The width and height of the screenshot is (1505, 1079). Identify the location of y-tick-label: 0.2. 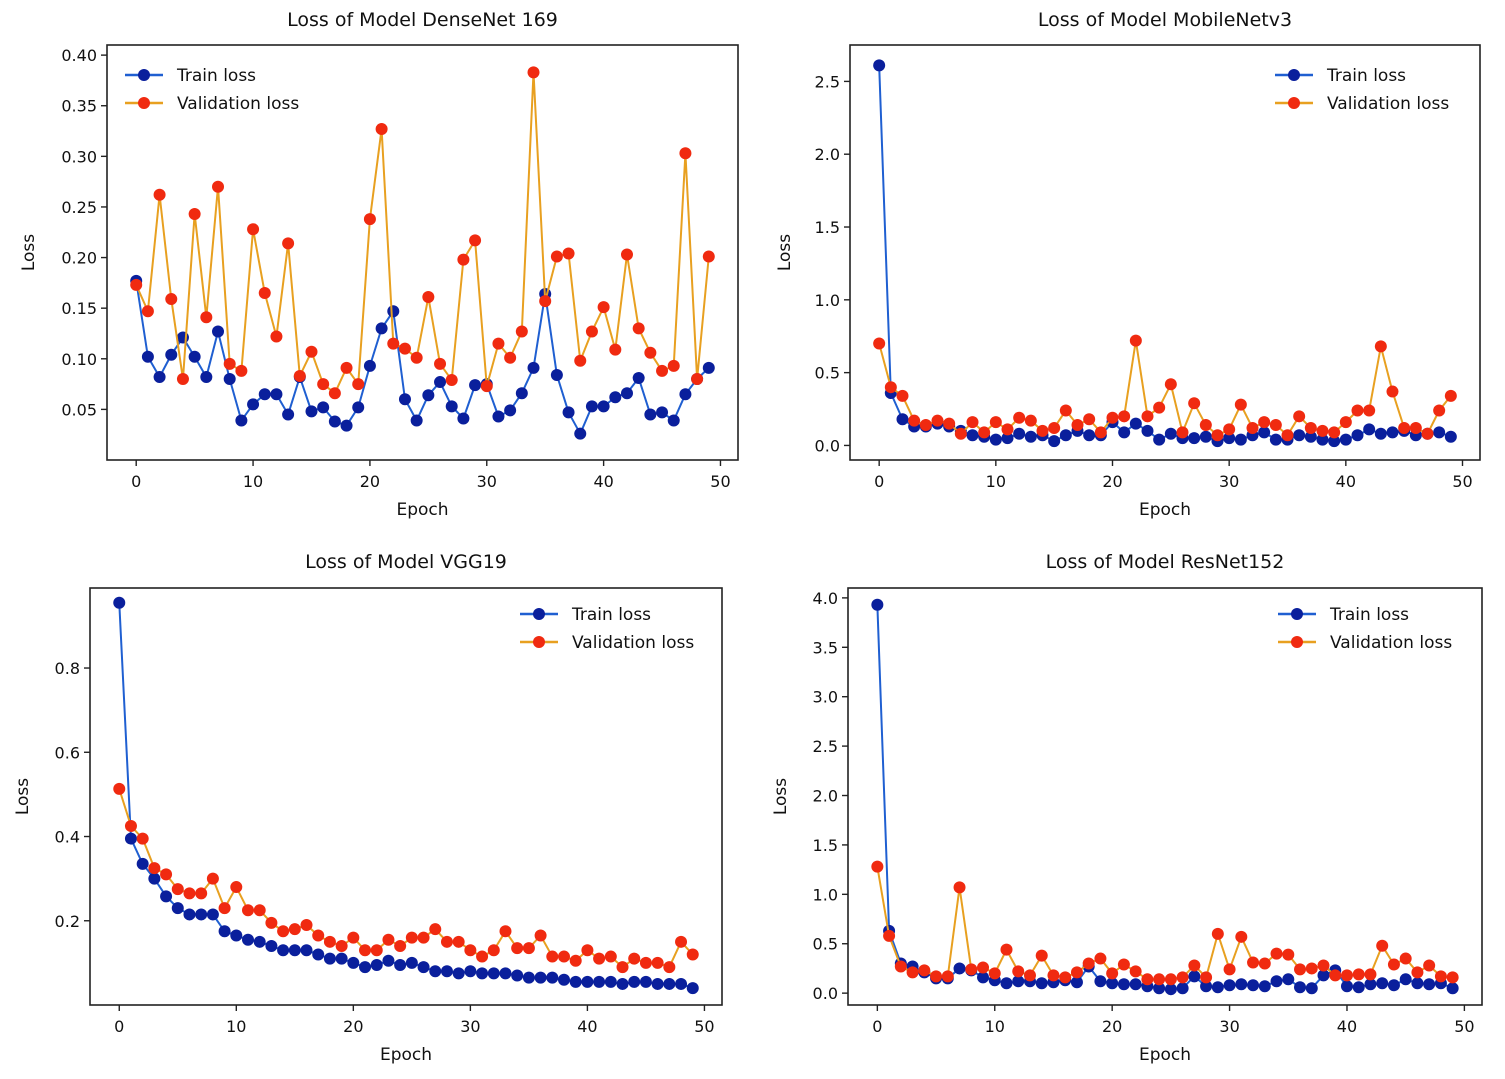
(67, 921).